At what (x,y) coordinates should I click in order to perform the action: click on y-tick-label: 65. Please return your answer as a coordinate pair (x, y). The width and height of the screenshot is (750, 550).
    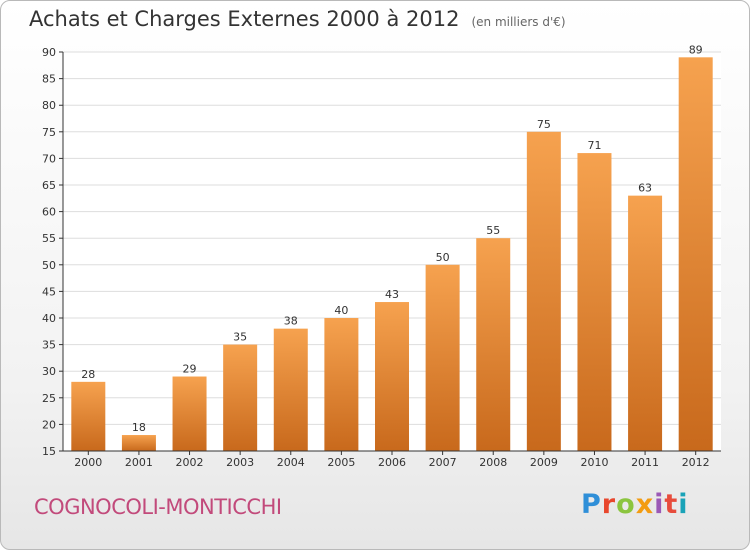
    Looking at the image, I should click on (49, 185).